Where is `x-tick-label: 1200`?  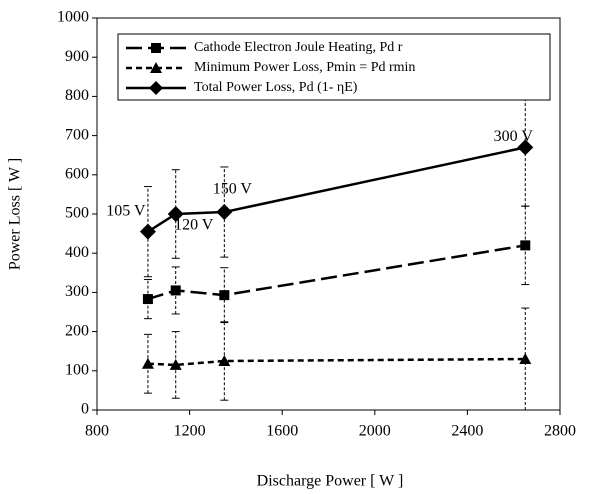
x-tick-label: 1200 is located at coordinates (190, 431).